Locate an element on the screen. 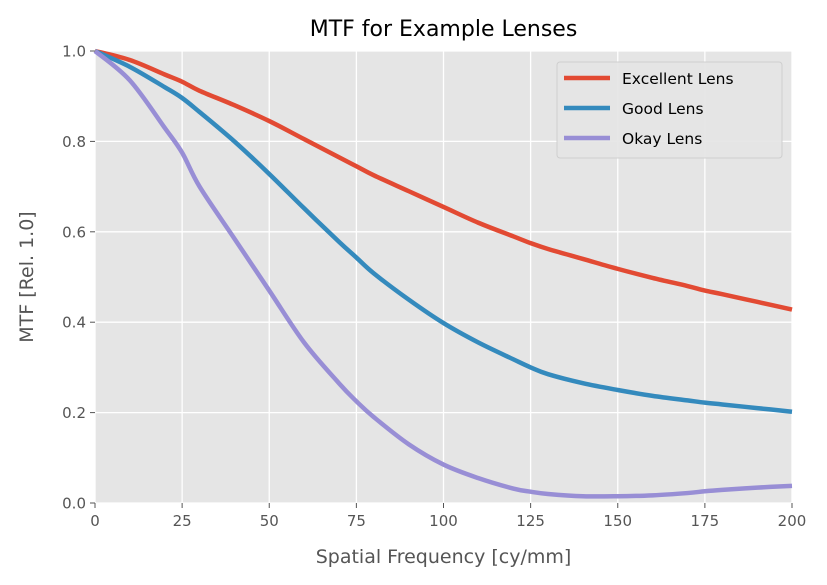 The width and height of the screenshot is (827, 585). x-tick-label: 100 is located at coordinates (443, 521).